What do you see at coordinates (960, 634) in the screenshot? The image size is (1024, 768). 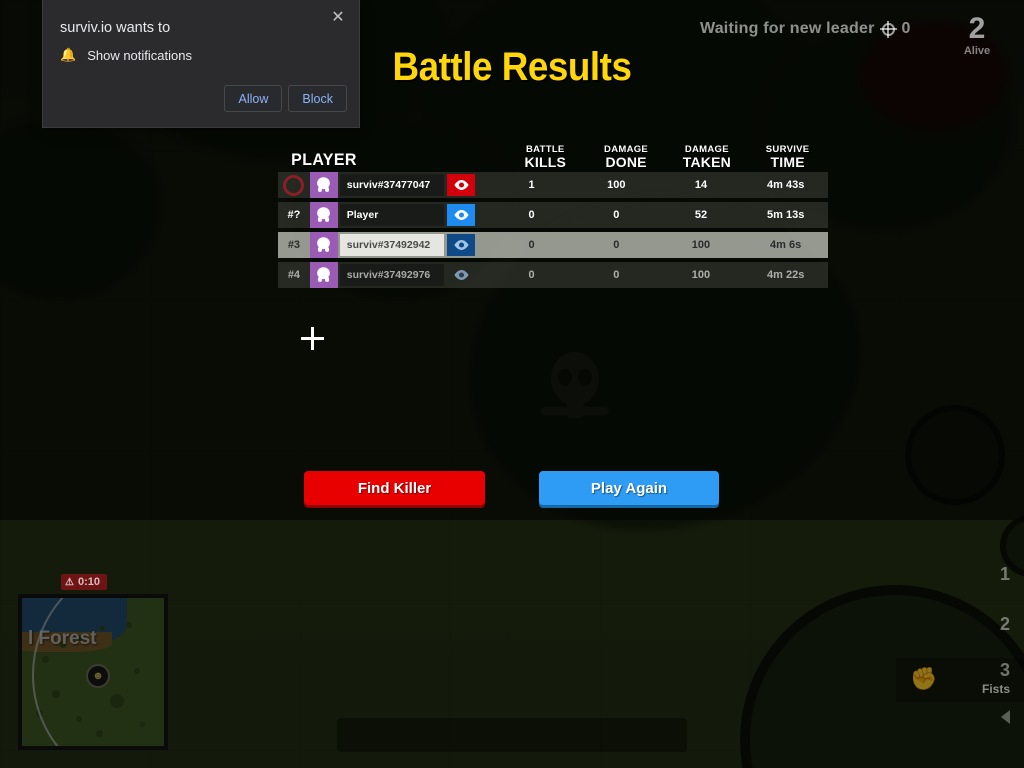 I see `weapon-slot-2: 2` at bounding box center [960, 634].